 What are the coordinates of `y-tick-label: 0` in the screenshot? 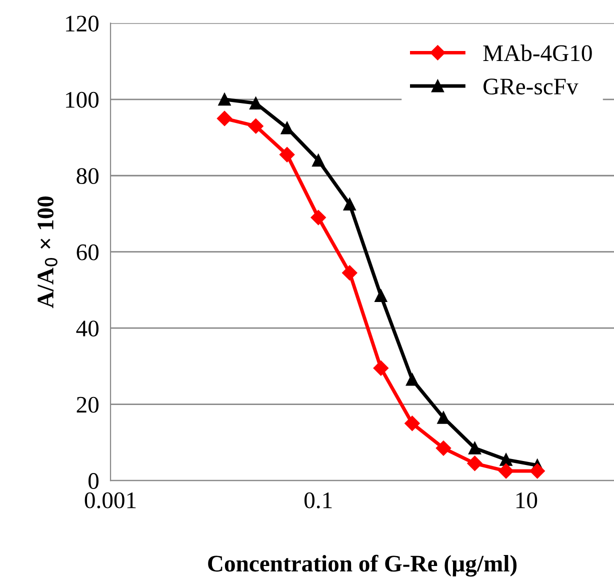 It's located at (93, 481).